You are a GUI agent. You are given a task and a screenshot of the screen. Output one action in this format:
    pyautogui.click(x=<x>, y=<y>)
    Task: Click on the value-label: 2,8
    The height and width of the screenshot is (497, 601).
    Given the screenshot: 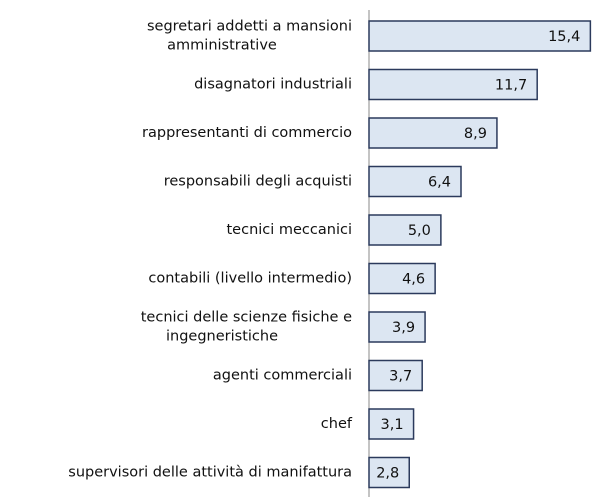 What is the action you would take?
    pyautogui.click(x=387, y=474)
    